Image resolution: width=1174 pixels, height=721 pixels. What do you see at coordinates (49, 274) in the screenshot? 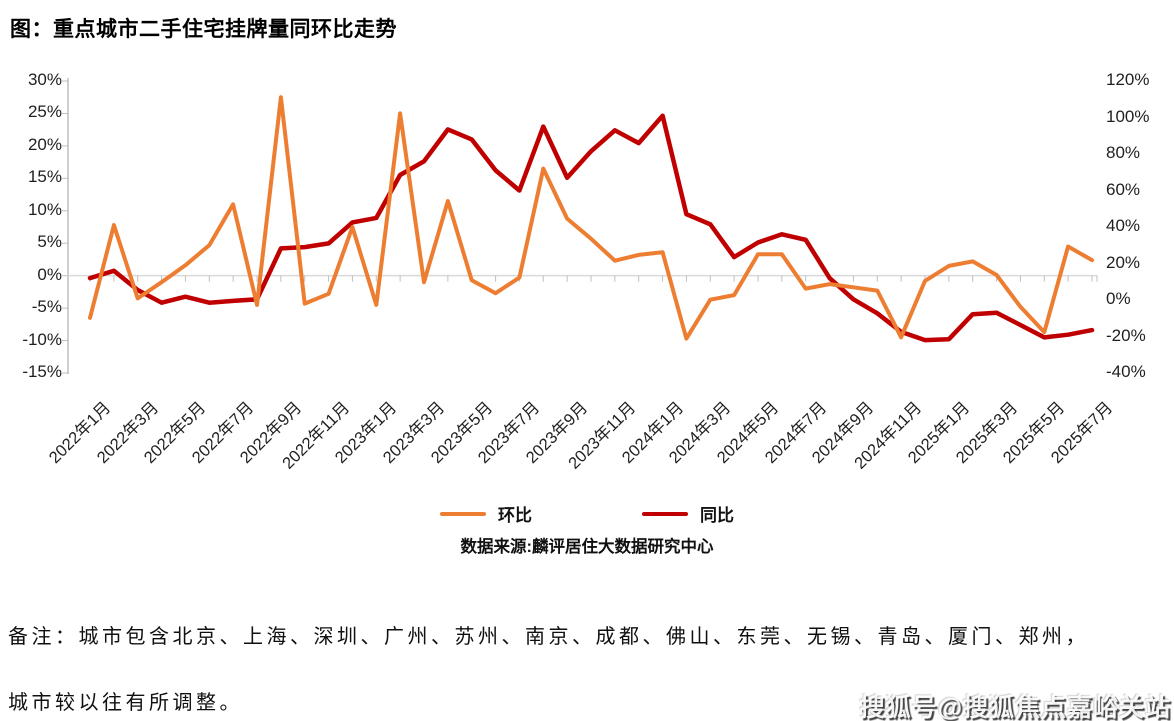
I see `y-axis-label-left: 0%` at bounding box center [49, 274].